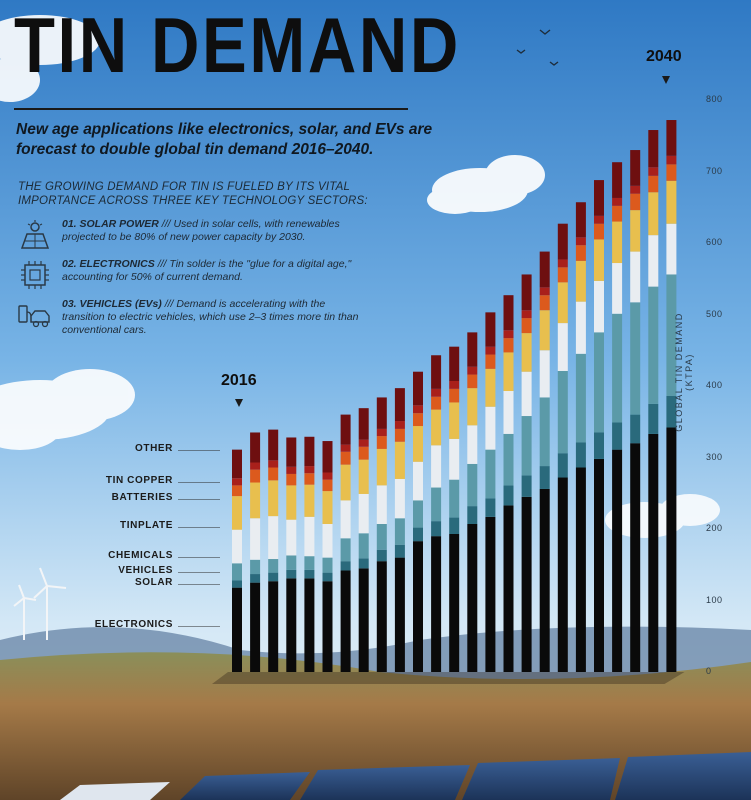  I want to click on y-tick-label: 400, so click(714, 385).